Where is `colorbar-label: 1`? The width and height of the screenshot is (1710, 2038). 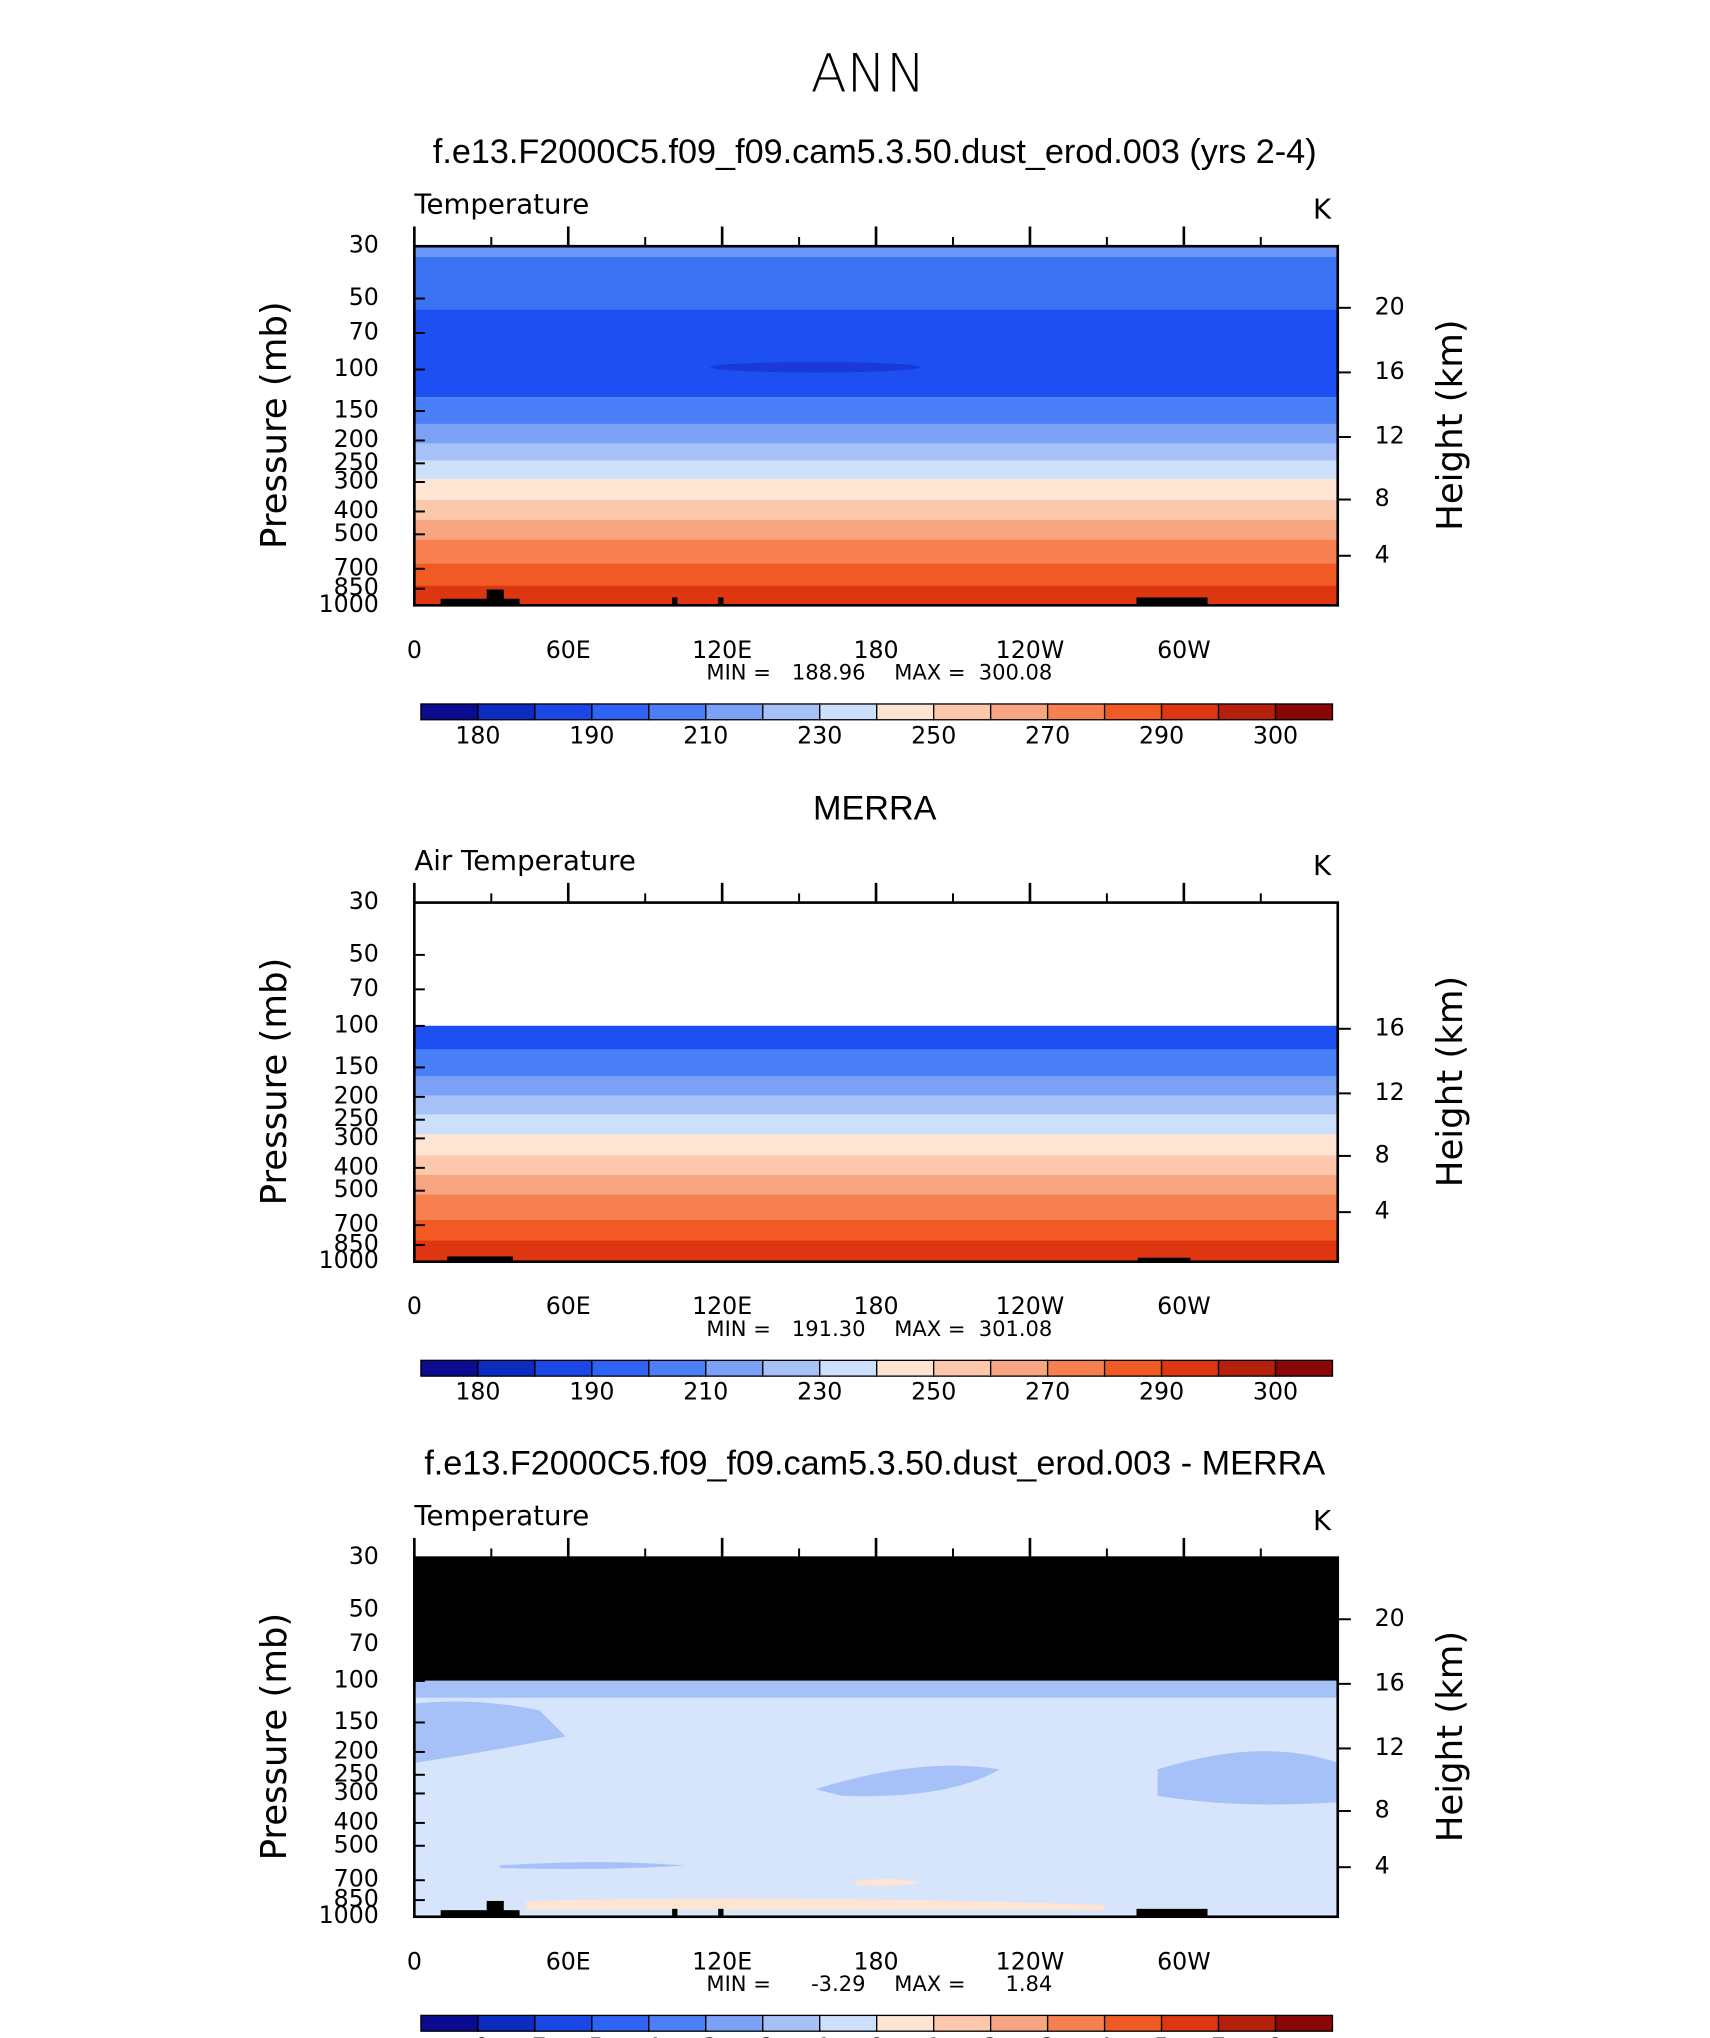
colorbar-label: 1 is located at coordinates (933, 2035).